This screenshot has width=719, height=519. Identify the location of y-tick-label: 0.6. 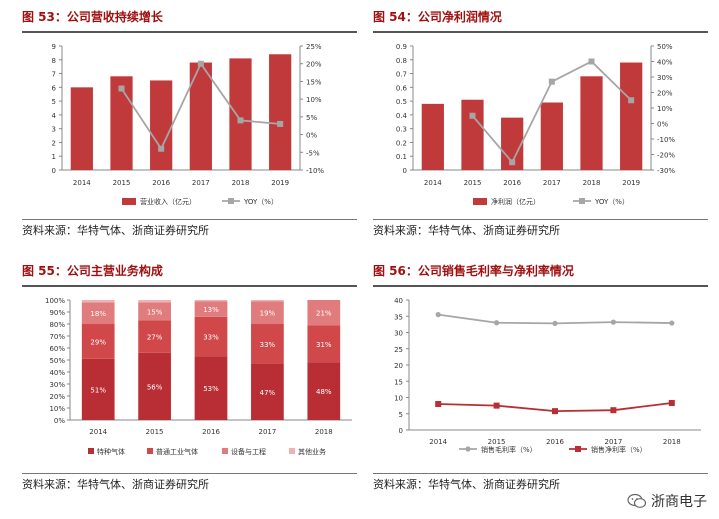
(402, 88).